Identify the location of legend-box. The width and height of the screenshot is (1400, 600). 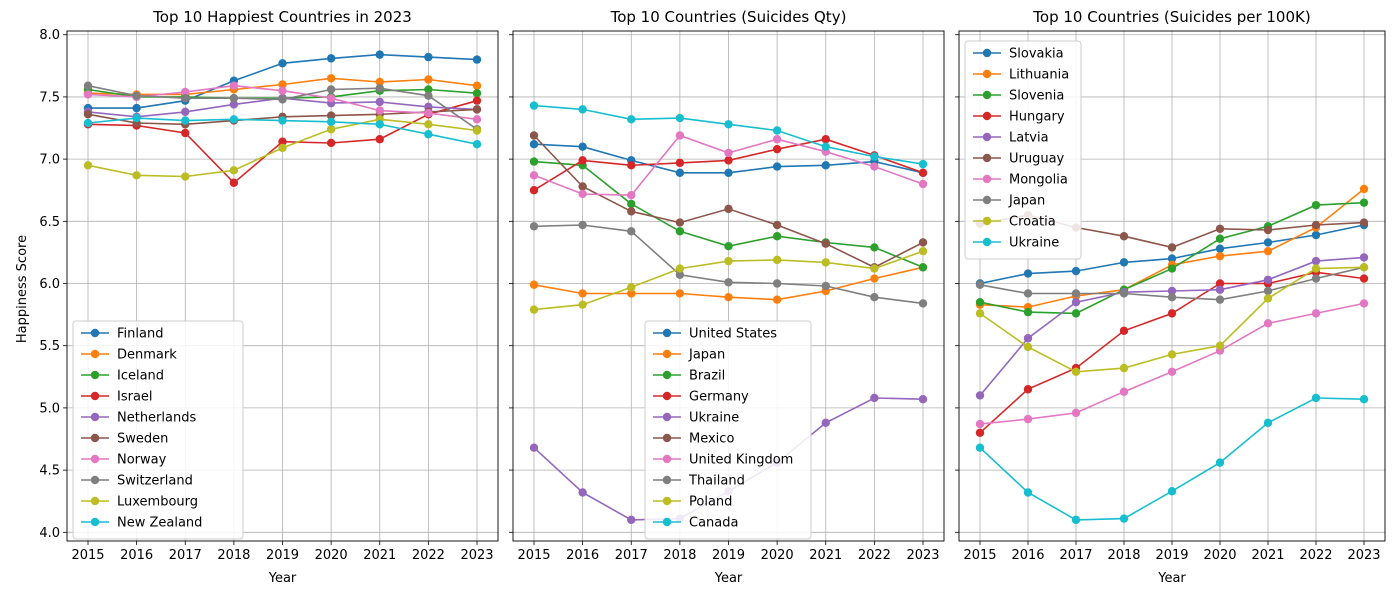
(158, 430).